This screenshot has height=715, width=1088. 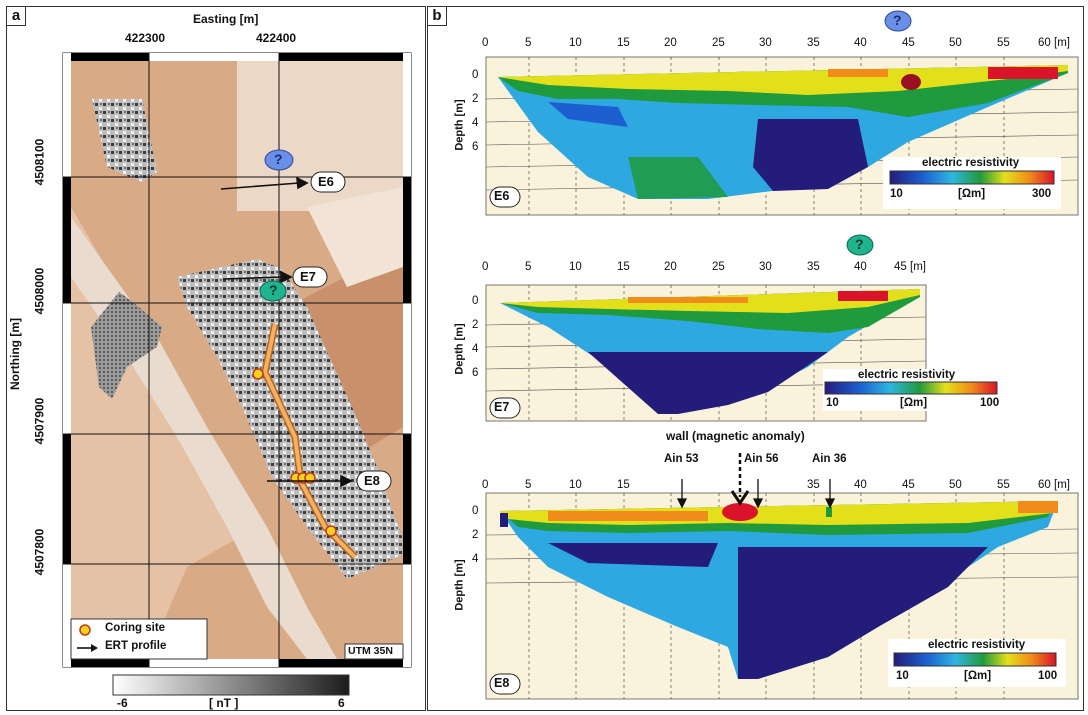 What do you see at coordinates (341, 703) in the screenshot?
I see `nt-colorbar-max: 6` at bounding box center [341, 703].